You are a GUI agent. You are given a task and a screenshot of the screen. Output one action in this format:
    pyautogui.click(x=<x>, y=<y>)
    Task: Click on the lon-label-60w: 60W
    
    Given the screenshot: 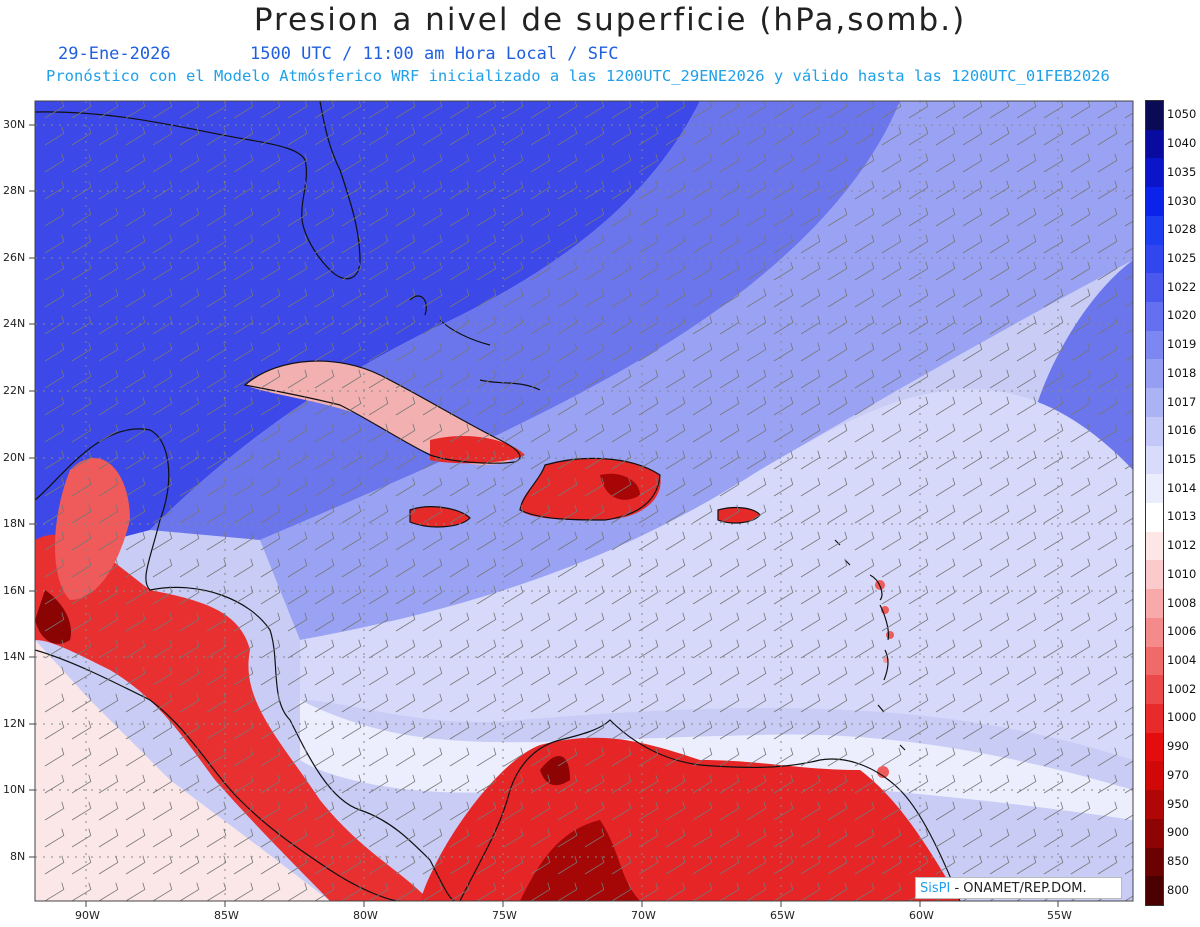 What is the action you would take?
    pyautogui.click(x=921, y=915)
    